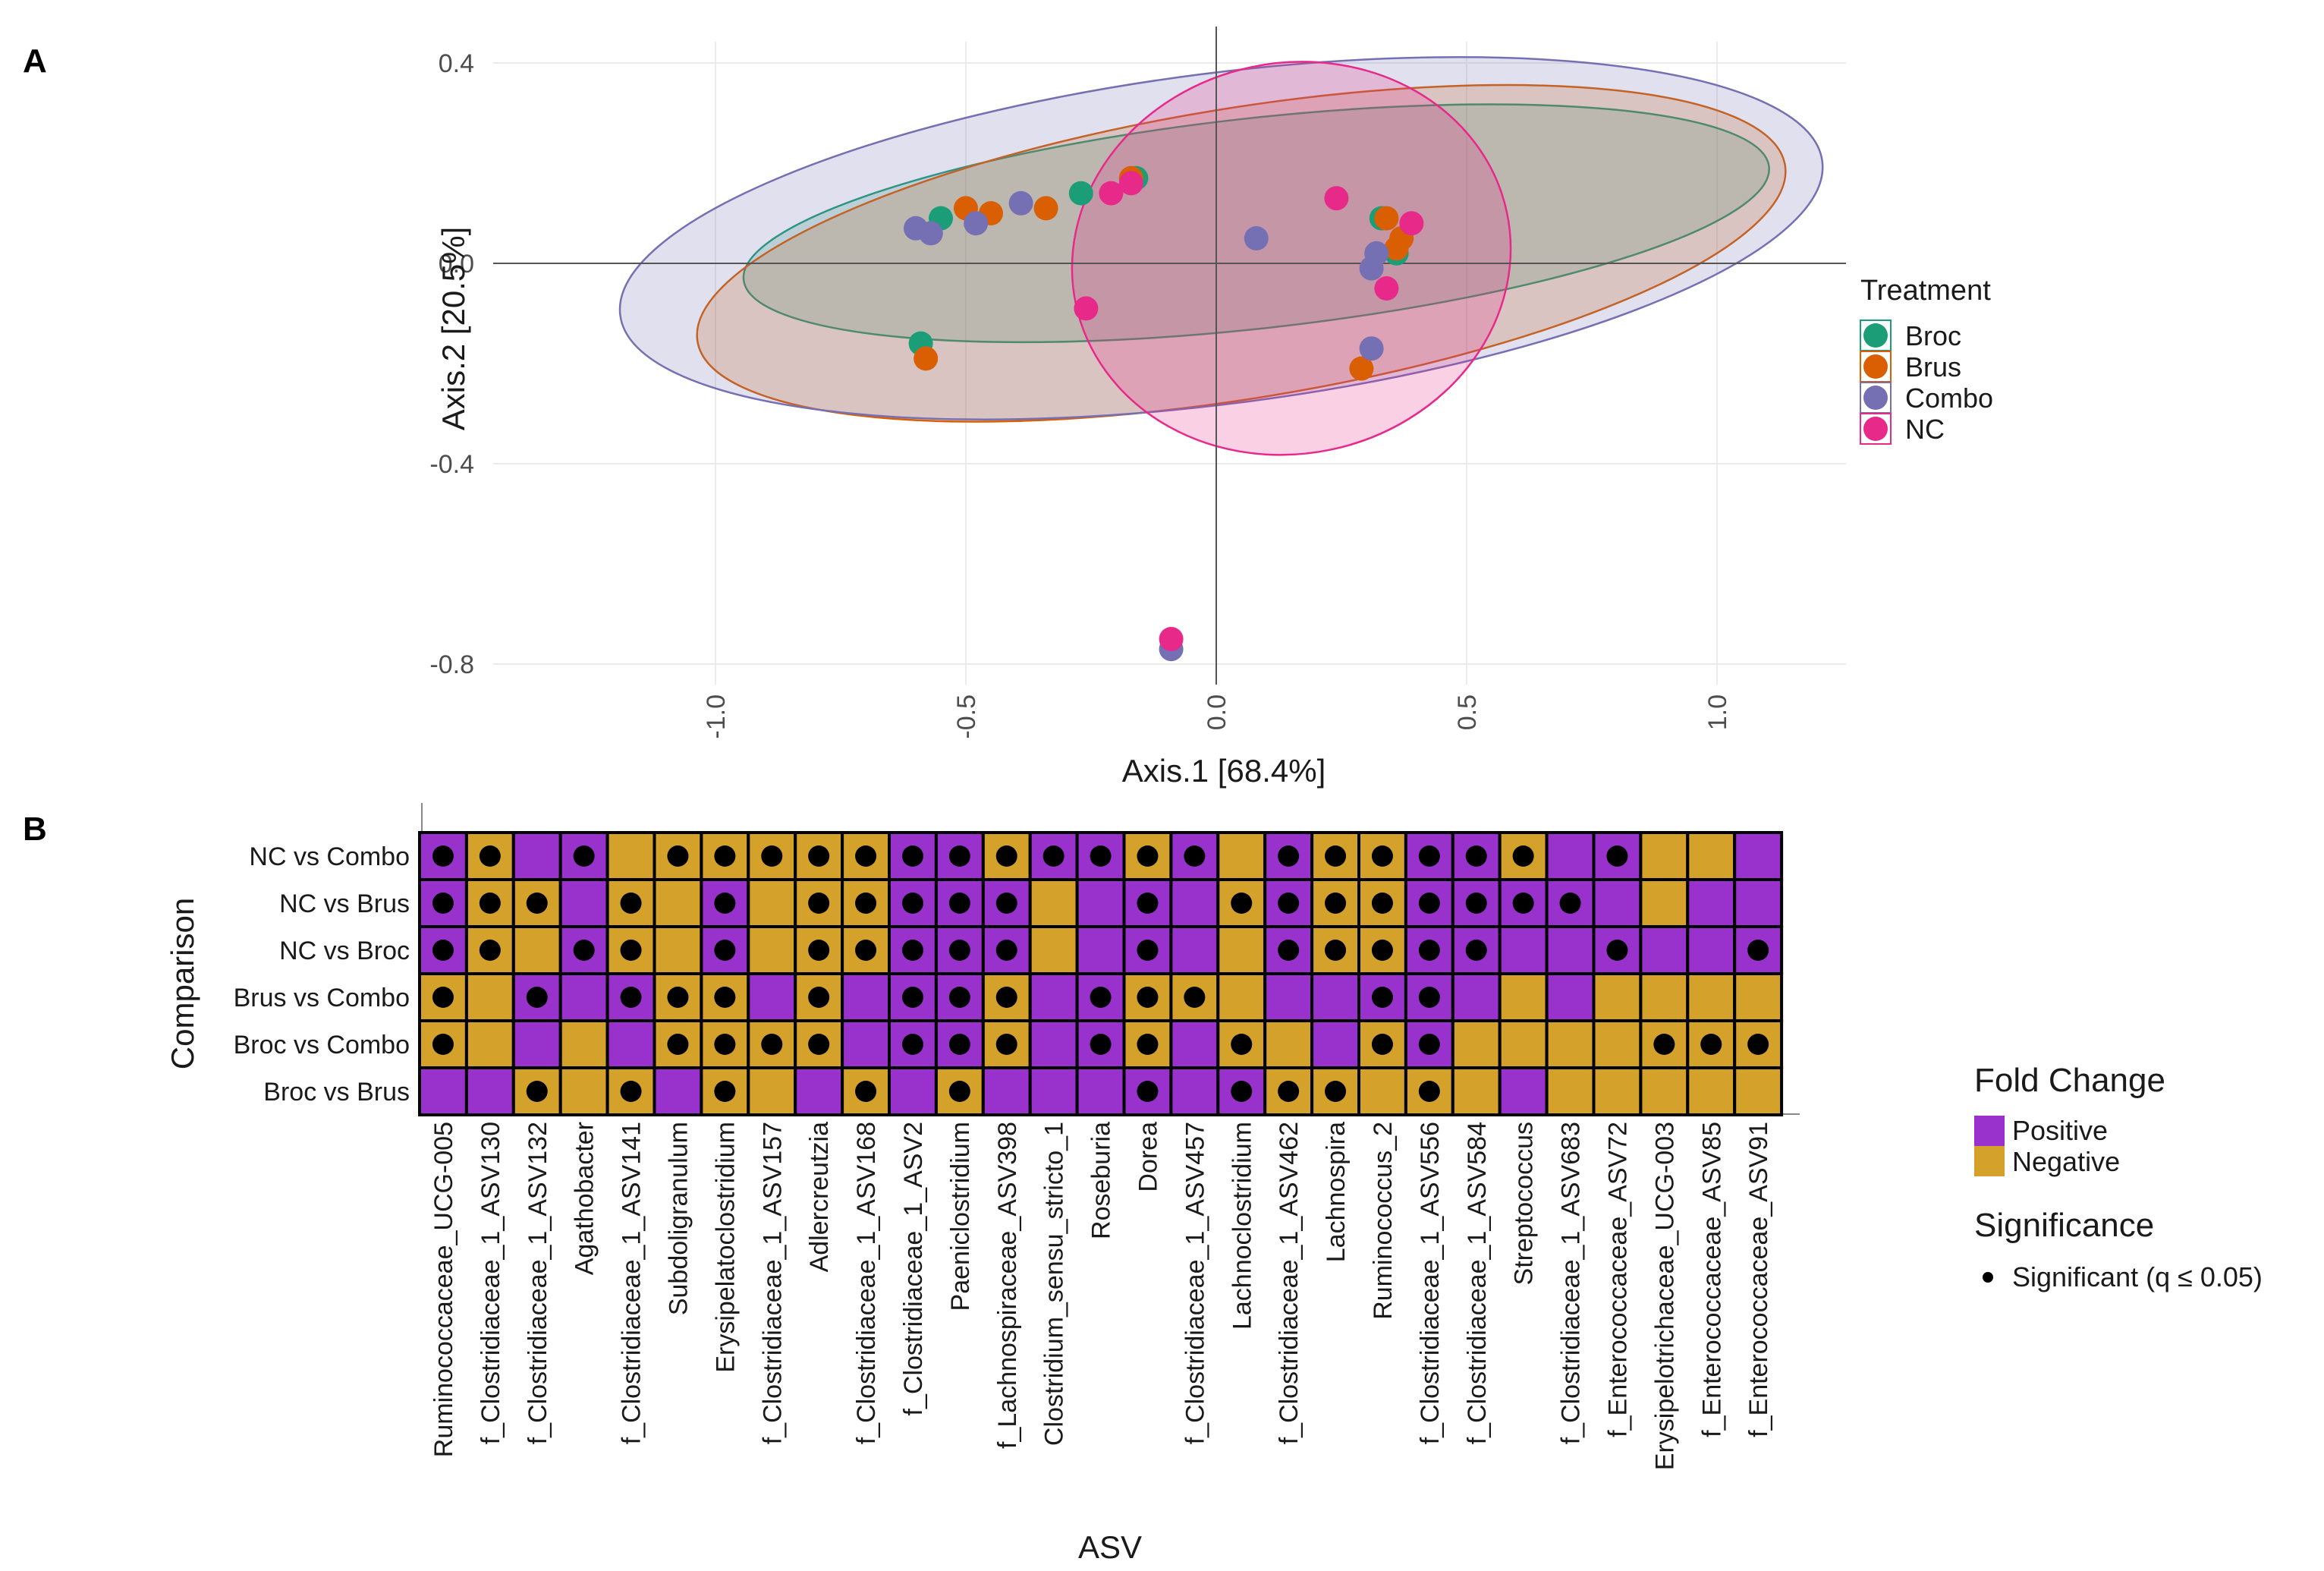  I want to click on pcoa-x-ticks: -1.0 -0.5 0.0 0.5 1.0, so click(1217, 716).